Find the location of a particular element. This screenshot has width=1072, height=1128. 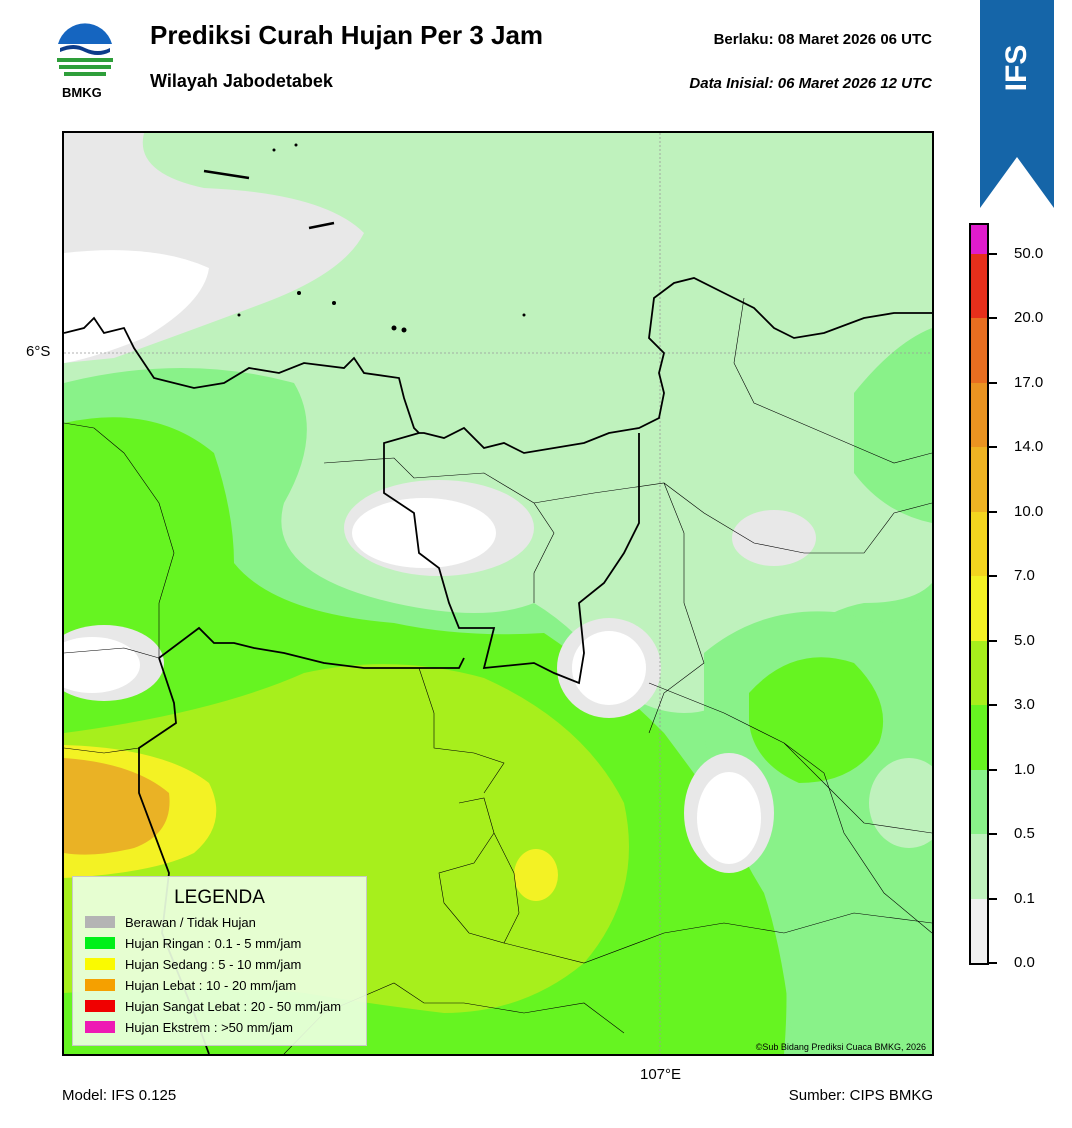

legend-label: Hujan Sedang : 5 - 10 mm/jam is located at coordinates (213, 964).